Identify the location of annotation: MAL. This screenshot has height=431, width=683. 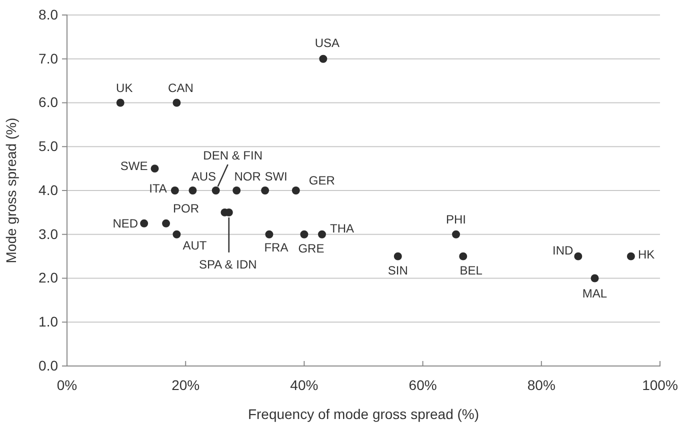
(595, 293).